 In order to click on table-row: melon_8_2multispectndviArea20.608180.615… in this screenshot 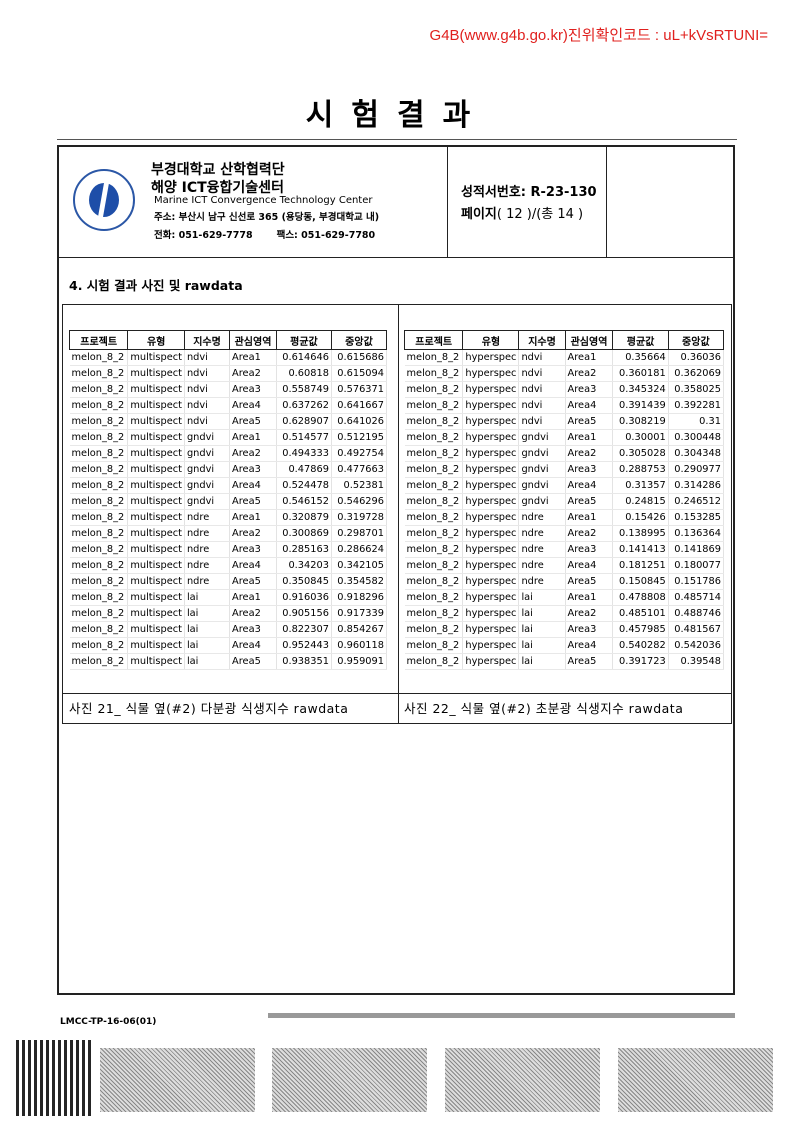, I will do `click(228, 374)`.